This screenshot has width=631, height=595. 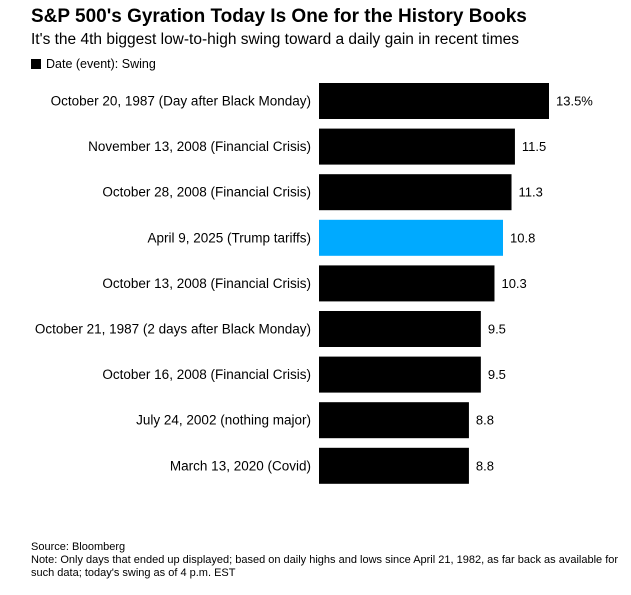 What do you see at coordinates (36, 64) in the screenshot?
I see `legend-swatch` at bounding box center [36, 64].